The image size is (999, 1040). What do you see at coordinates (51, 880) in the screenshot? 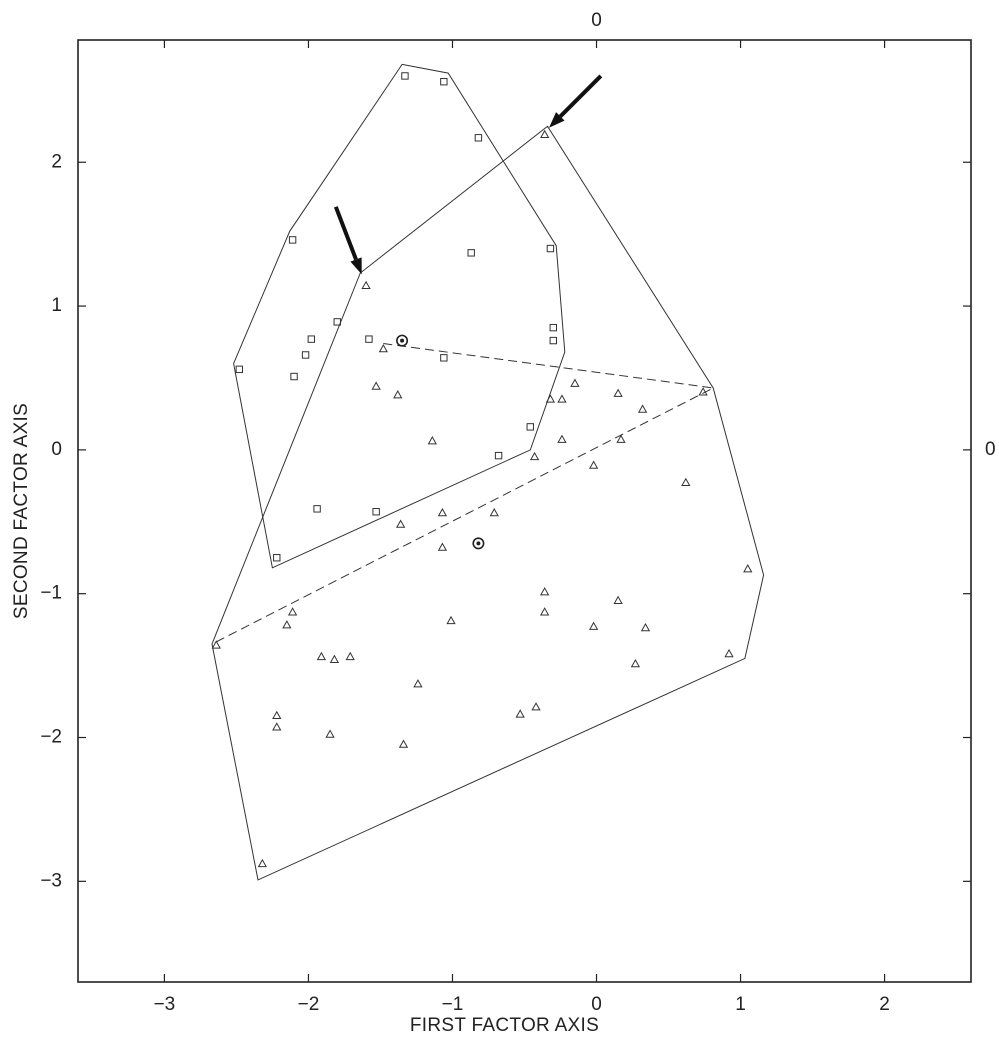
I see `y-tick-label-0: −3` at bounding box center [51, 880].